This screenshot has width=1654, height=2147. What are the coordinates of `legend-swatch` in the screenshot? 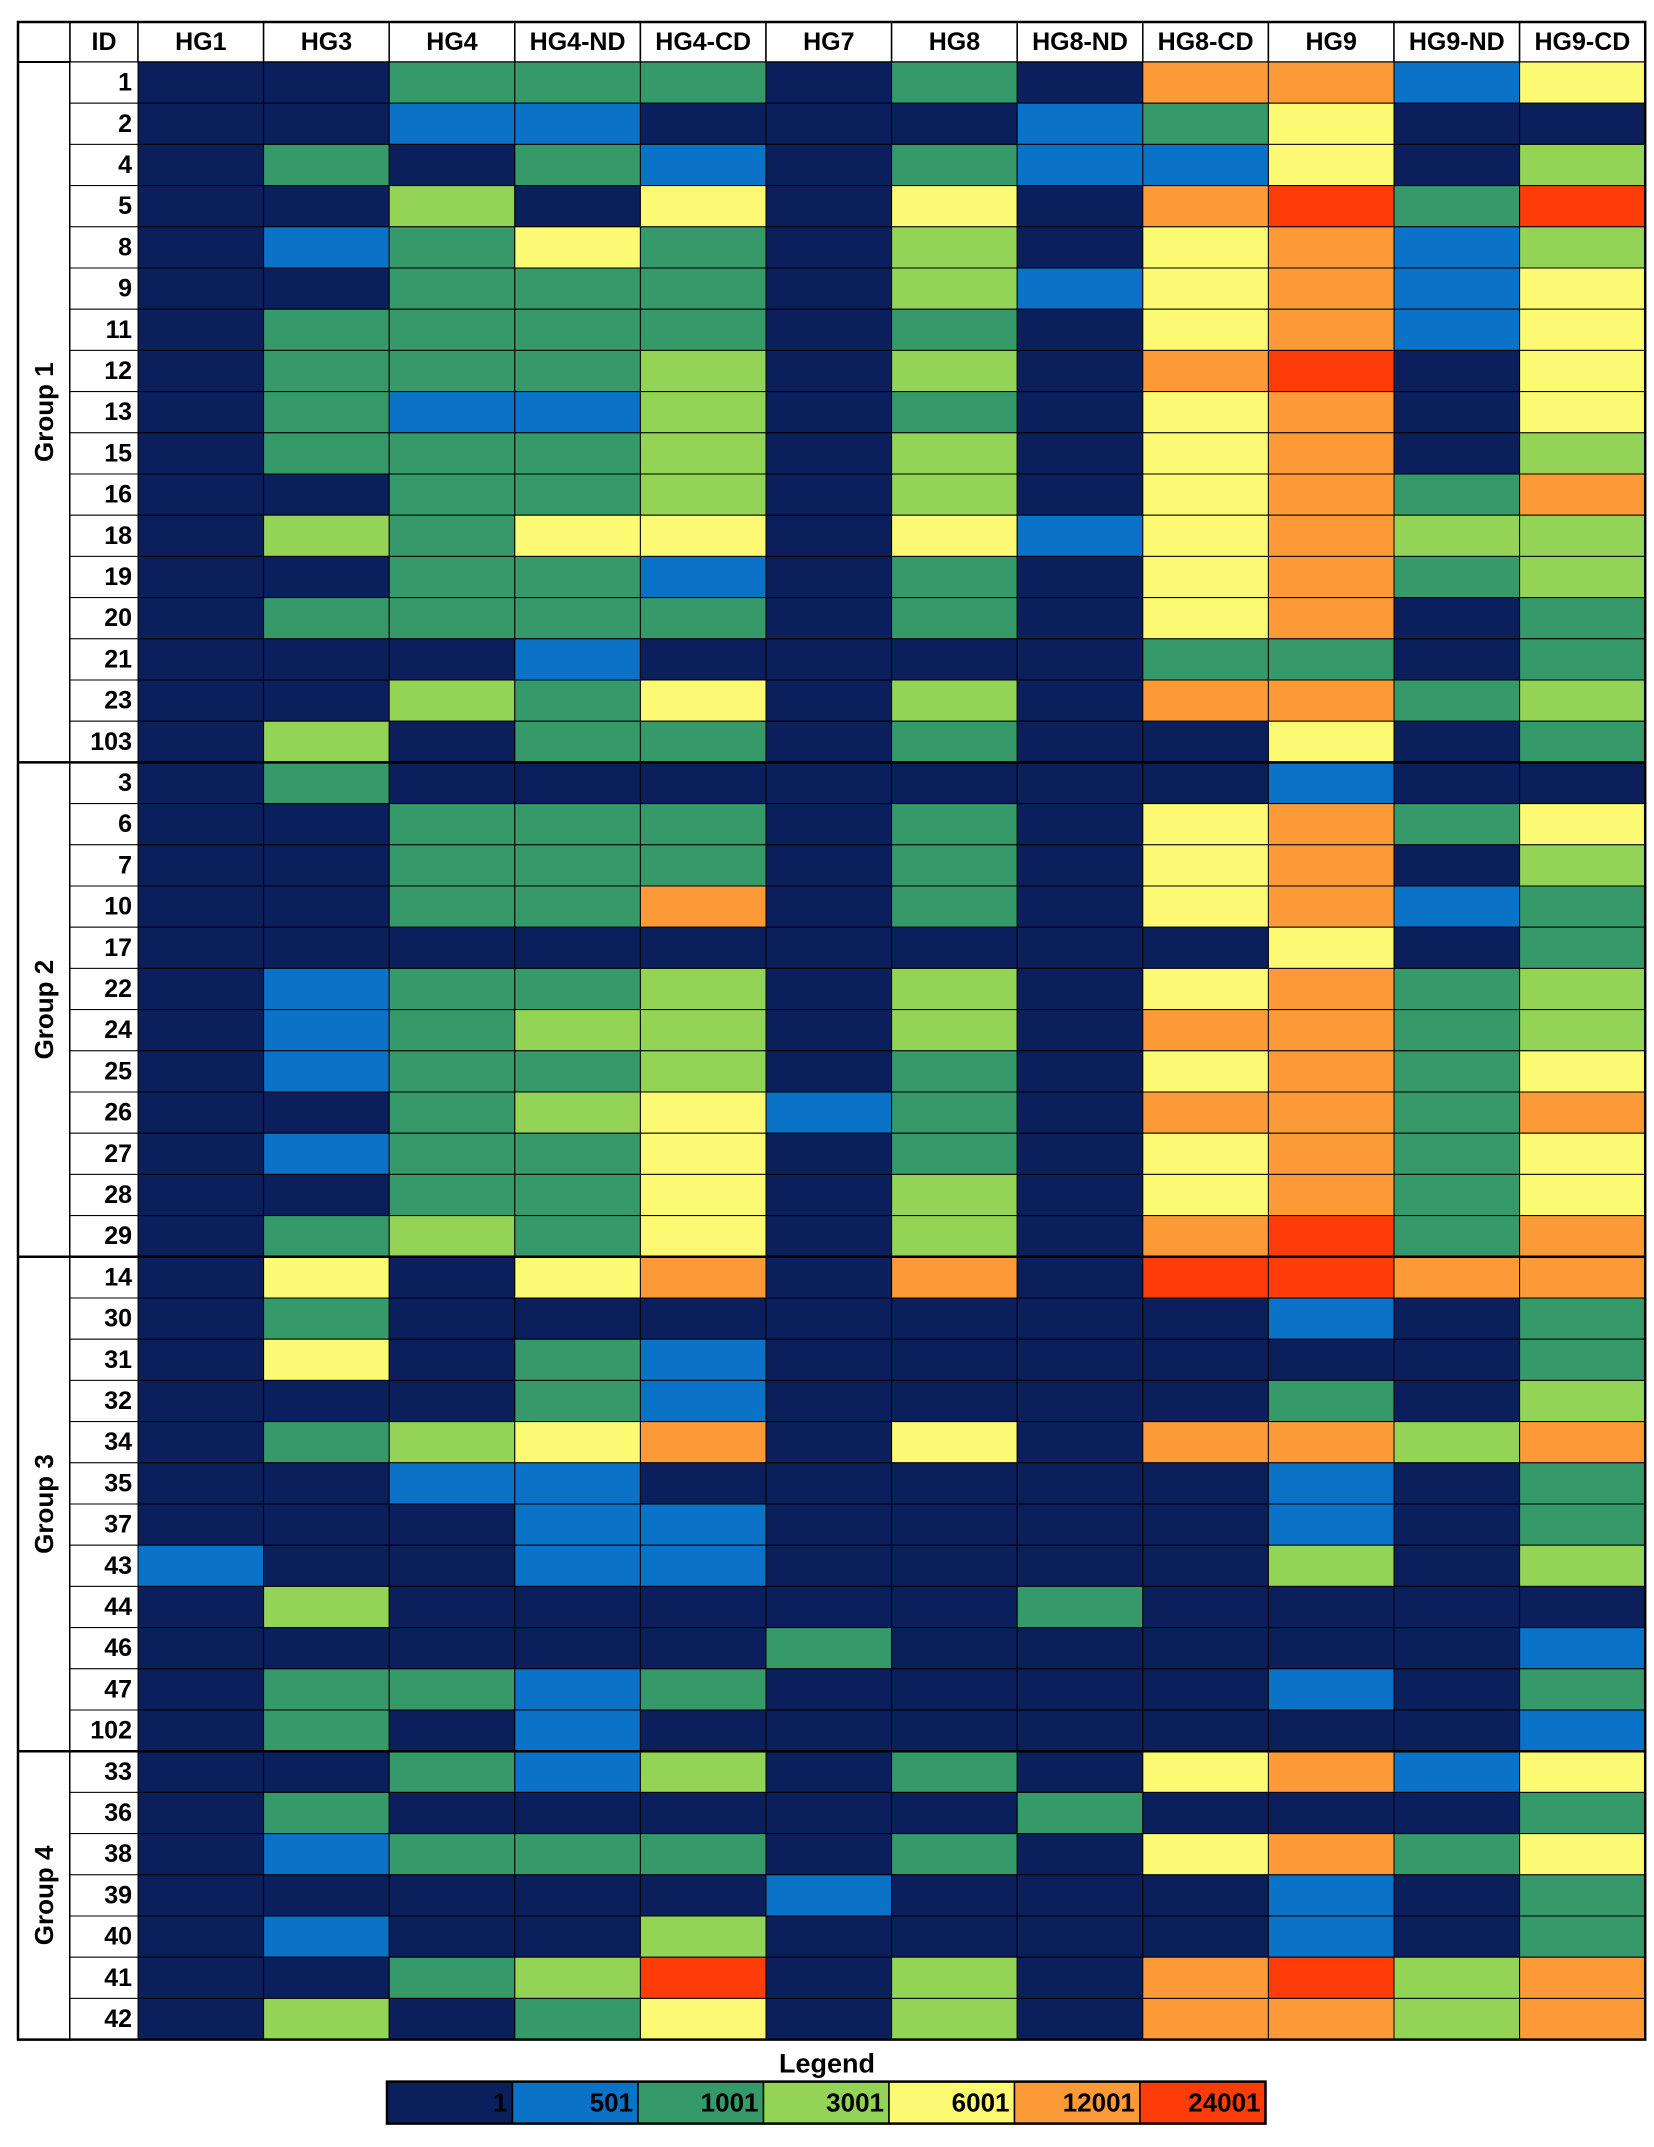 It's located at (701, 2102).